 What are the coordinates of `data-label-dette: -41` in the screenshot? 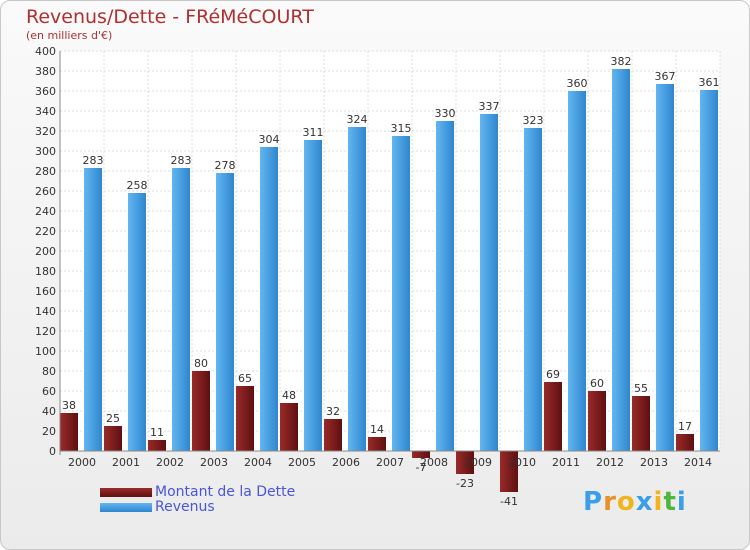 It's located at (509, 501).